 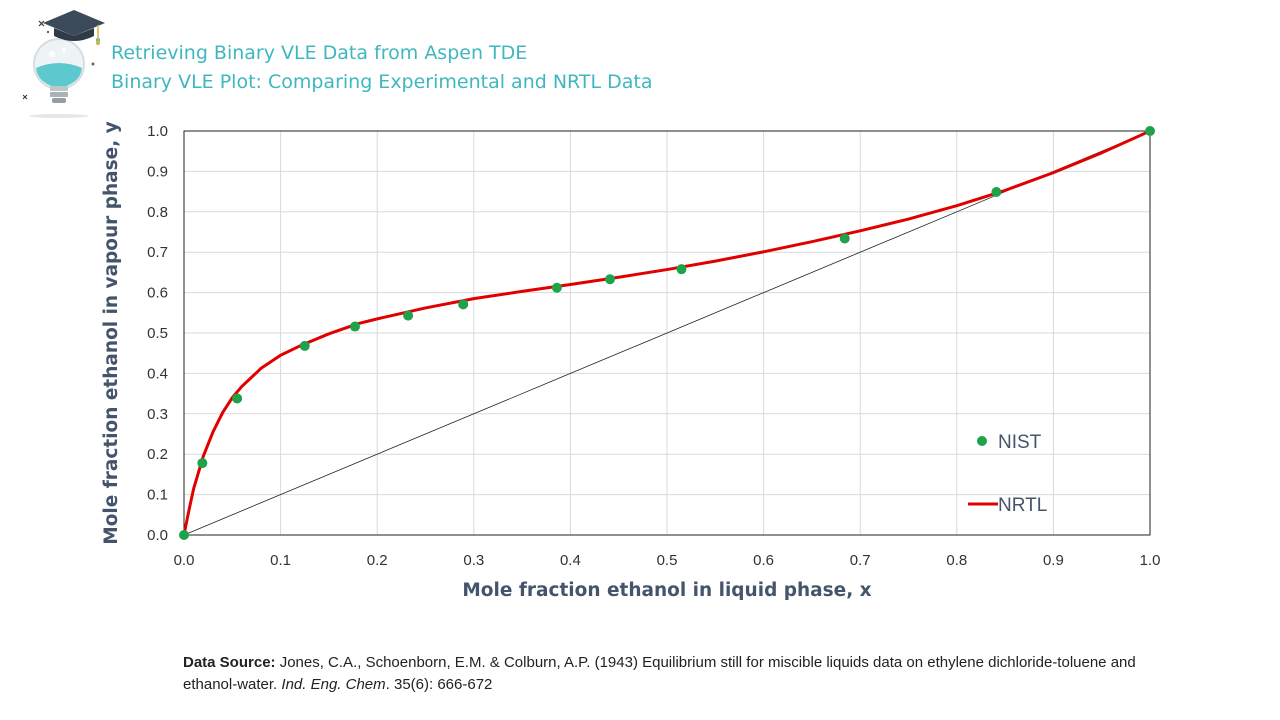 I want to click on data-source-label: Data Source:, so click(x=229, y=662).